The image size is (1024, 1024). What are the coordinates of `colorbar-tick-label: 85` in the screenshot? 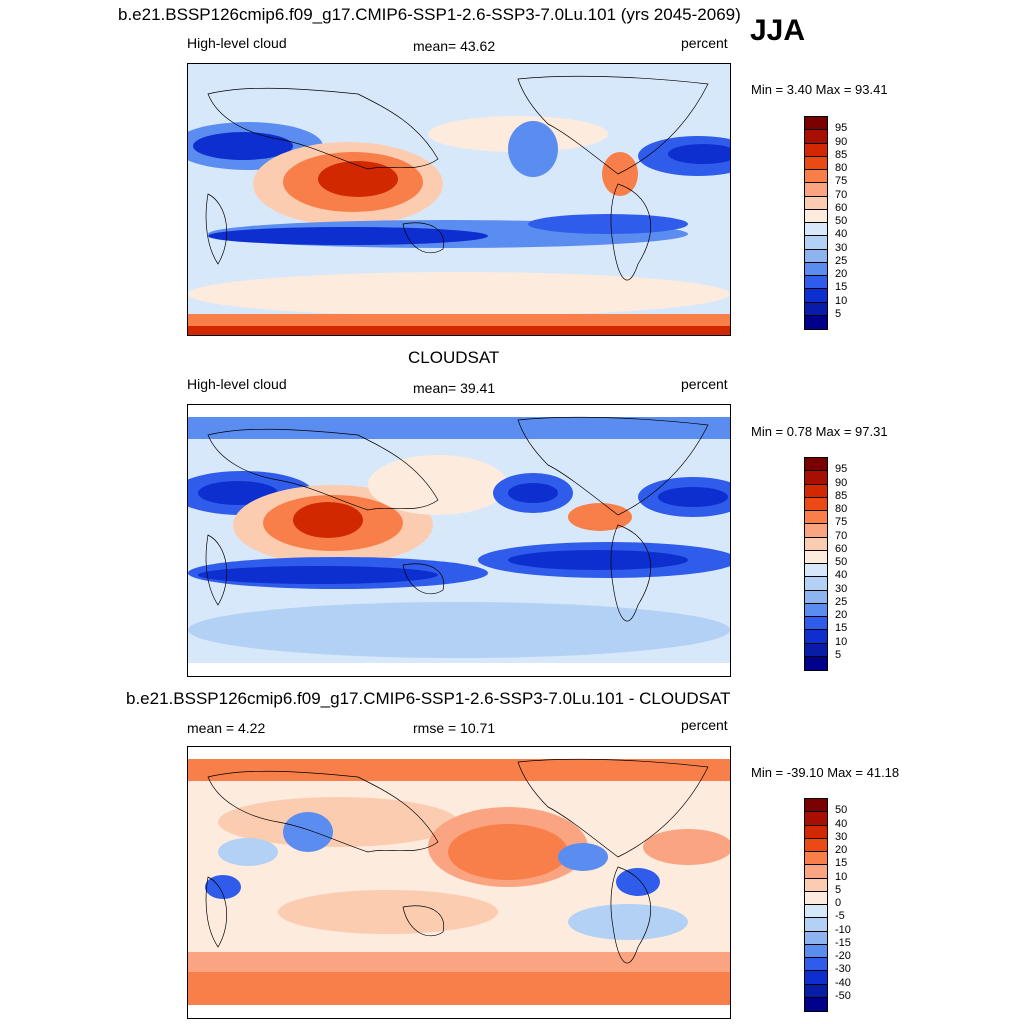 It's located at (841, 154).